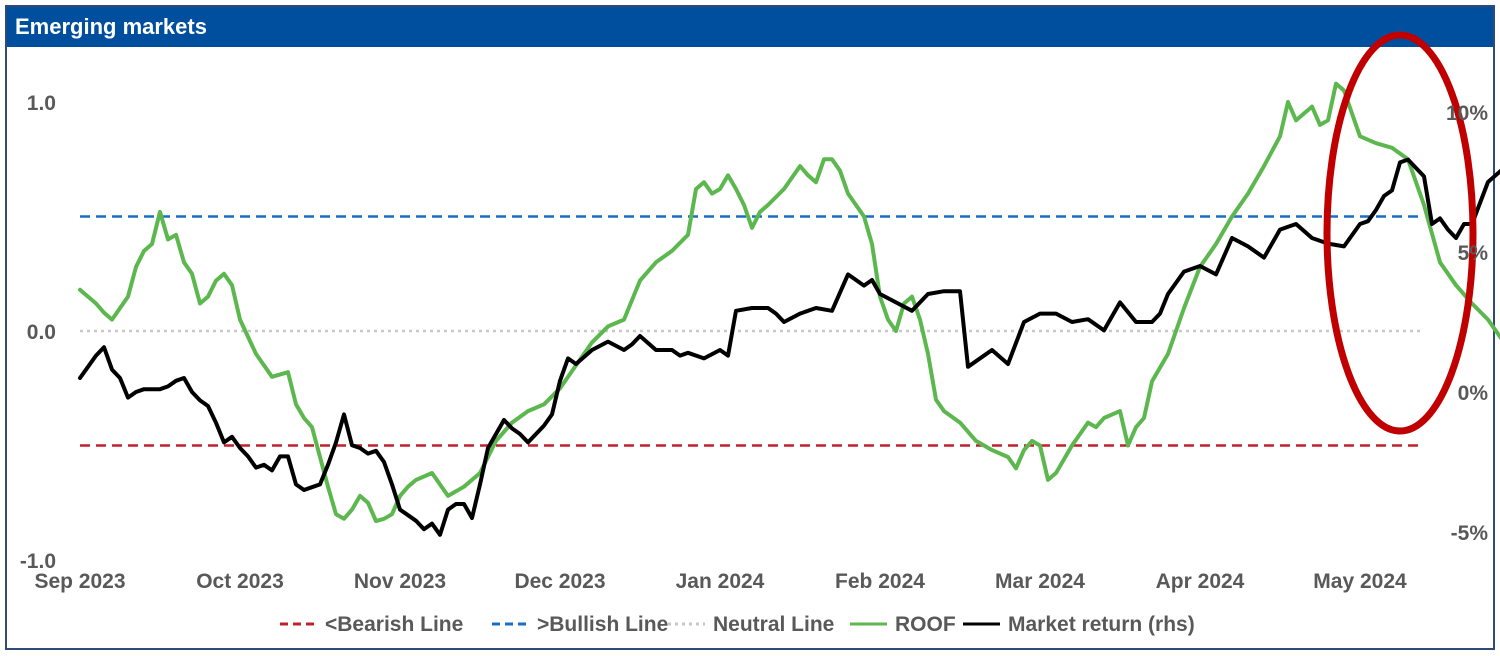  I want to click on legend-item: Neutral Line, so click(751, 624).